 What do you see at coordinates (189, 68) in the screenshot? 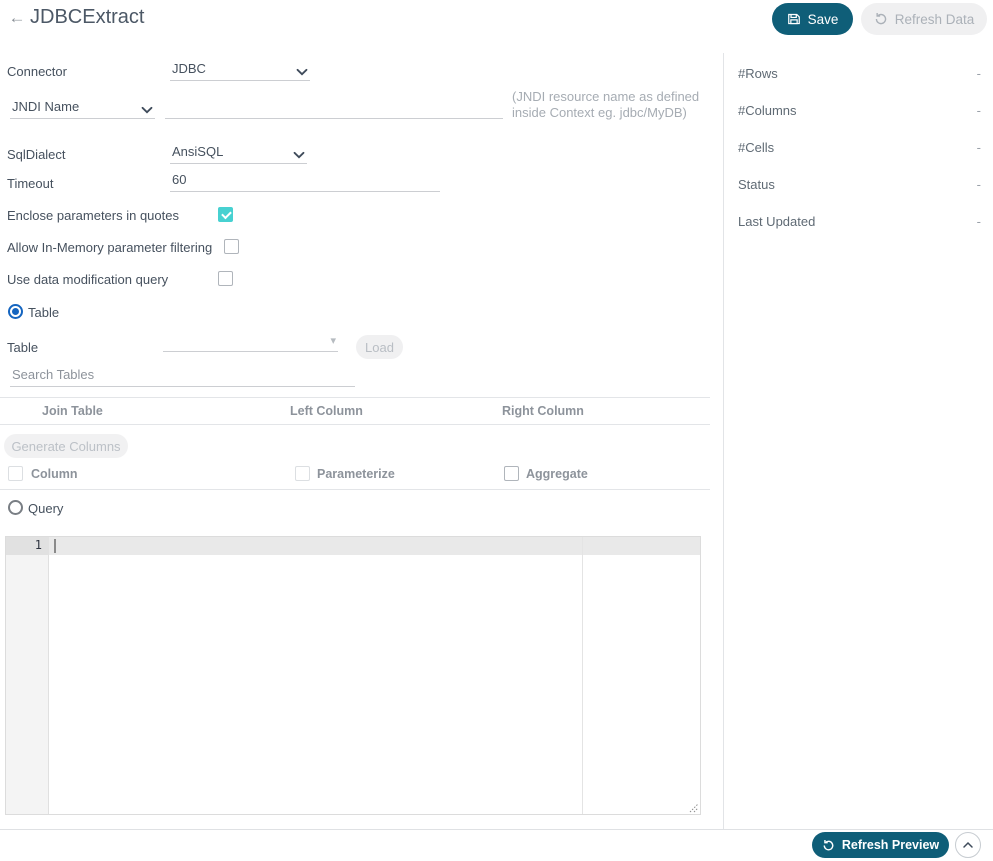
I see `connector-value: JDBC` at bounding box center [189, 68].